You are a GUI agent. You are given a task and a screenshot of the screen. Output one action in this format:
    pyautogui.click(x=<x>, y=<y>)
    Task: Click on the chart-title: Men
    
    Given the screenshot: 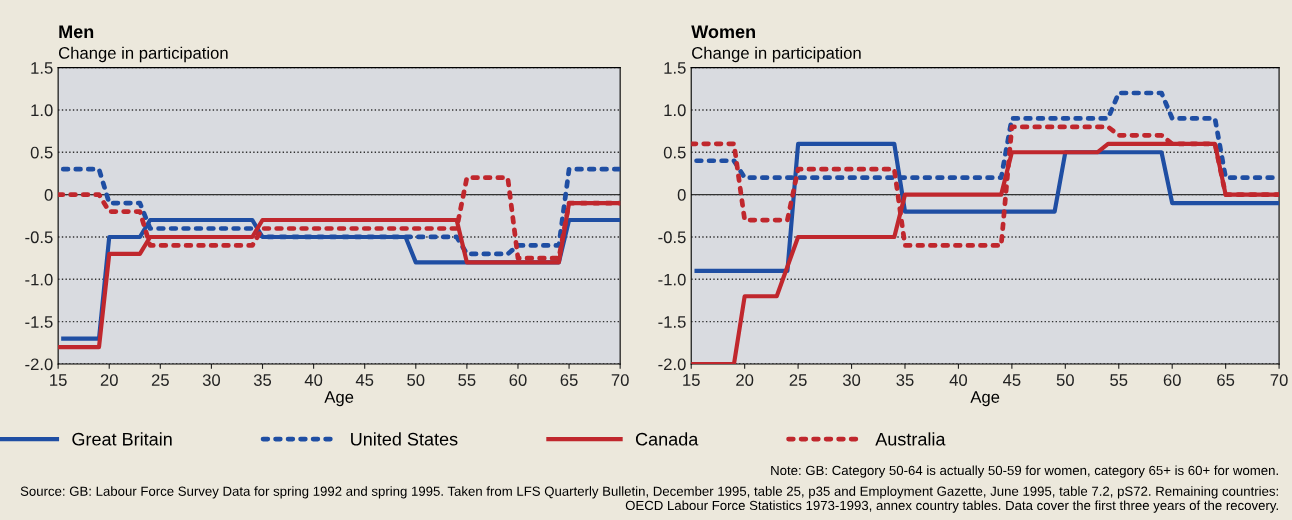 What is the action you would take?
    pyautogui.click(x=76, y=32)
    